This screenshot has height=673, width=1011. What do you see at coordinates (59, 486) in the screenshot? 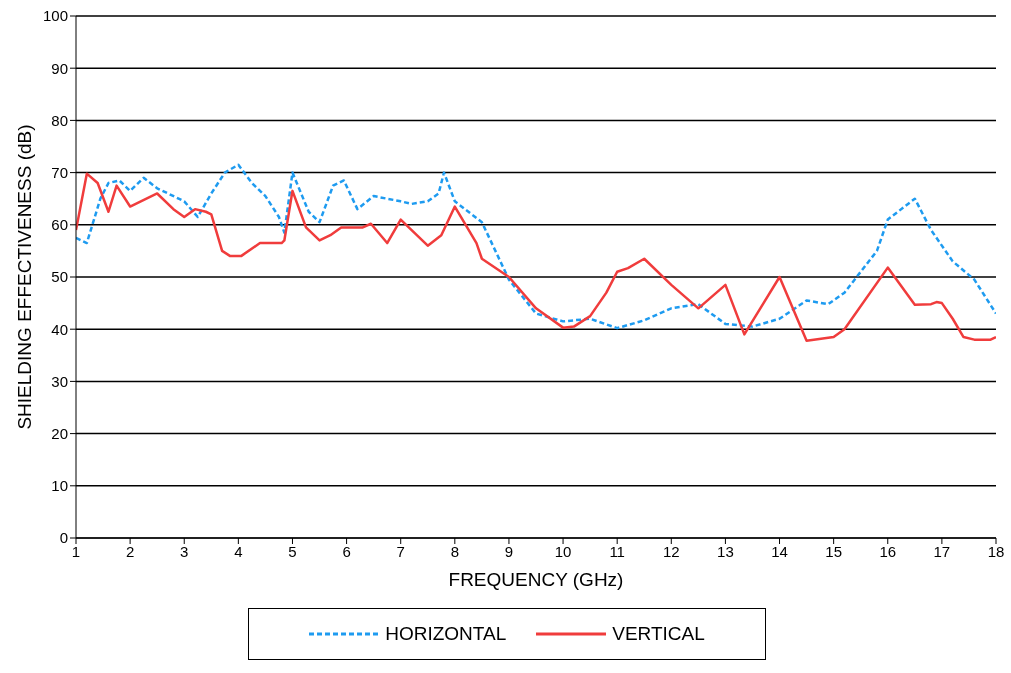
I see `y-tick-label: 10` at bounding box center [59, 486].